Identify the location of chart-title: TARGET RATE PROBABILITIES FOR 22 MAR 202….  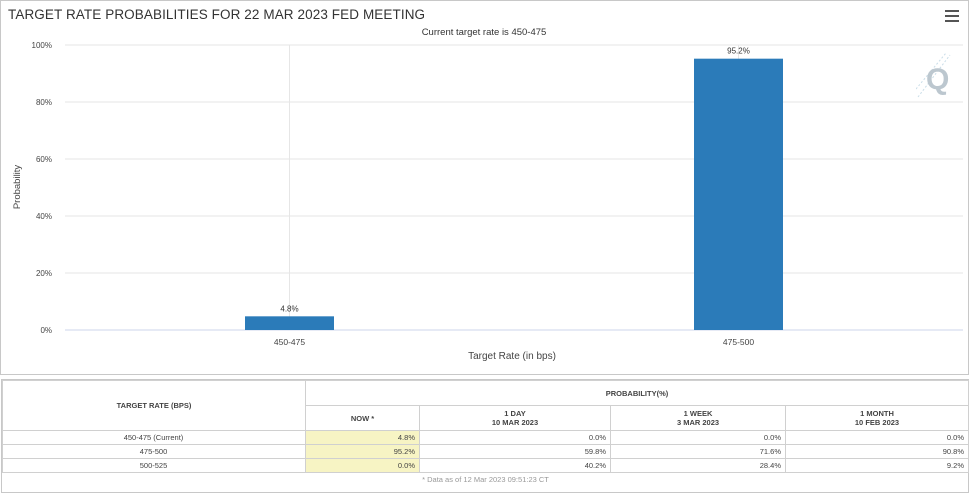
(217, 14).